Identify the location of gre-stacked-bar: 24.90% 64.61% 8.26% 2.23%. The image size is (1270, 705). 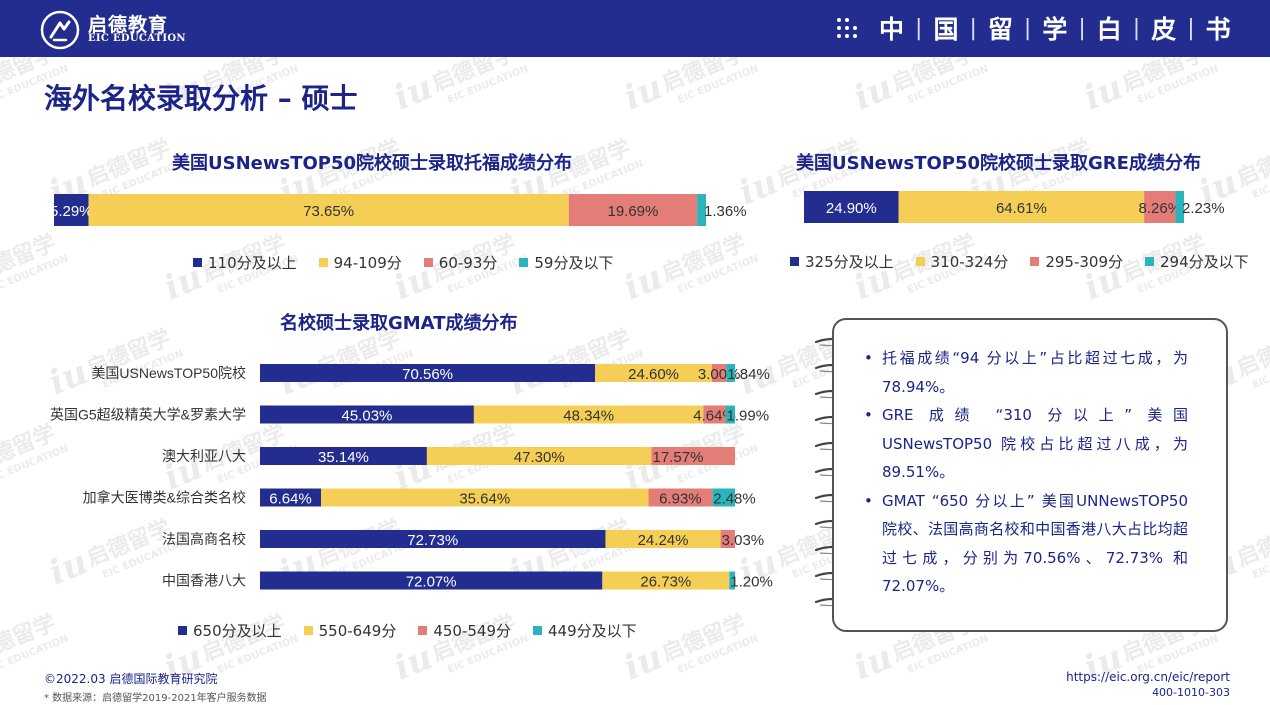
(1014, 207).